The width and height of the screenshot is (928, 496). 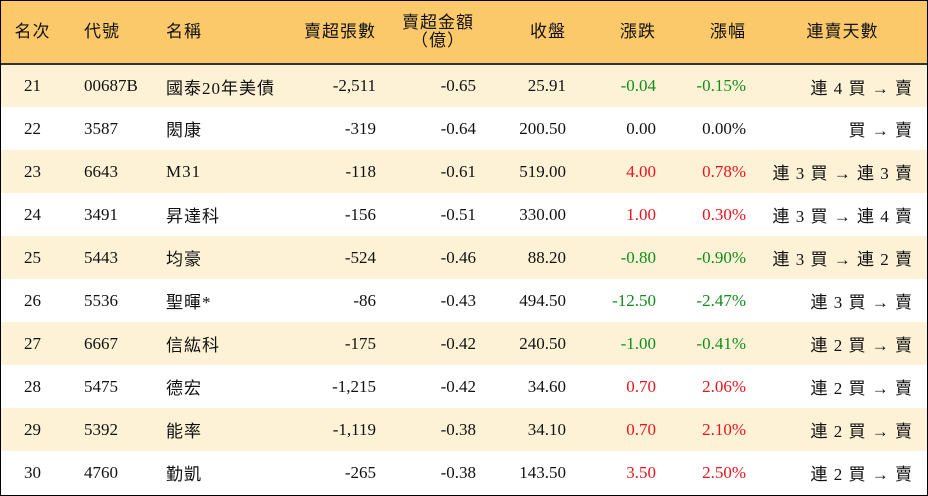 I want to click on change-cell: -0.04, so click(x=638, y=85).